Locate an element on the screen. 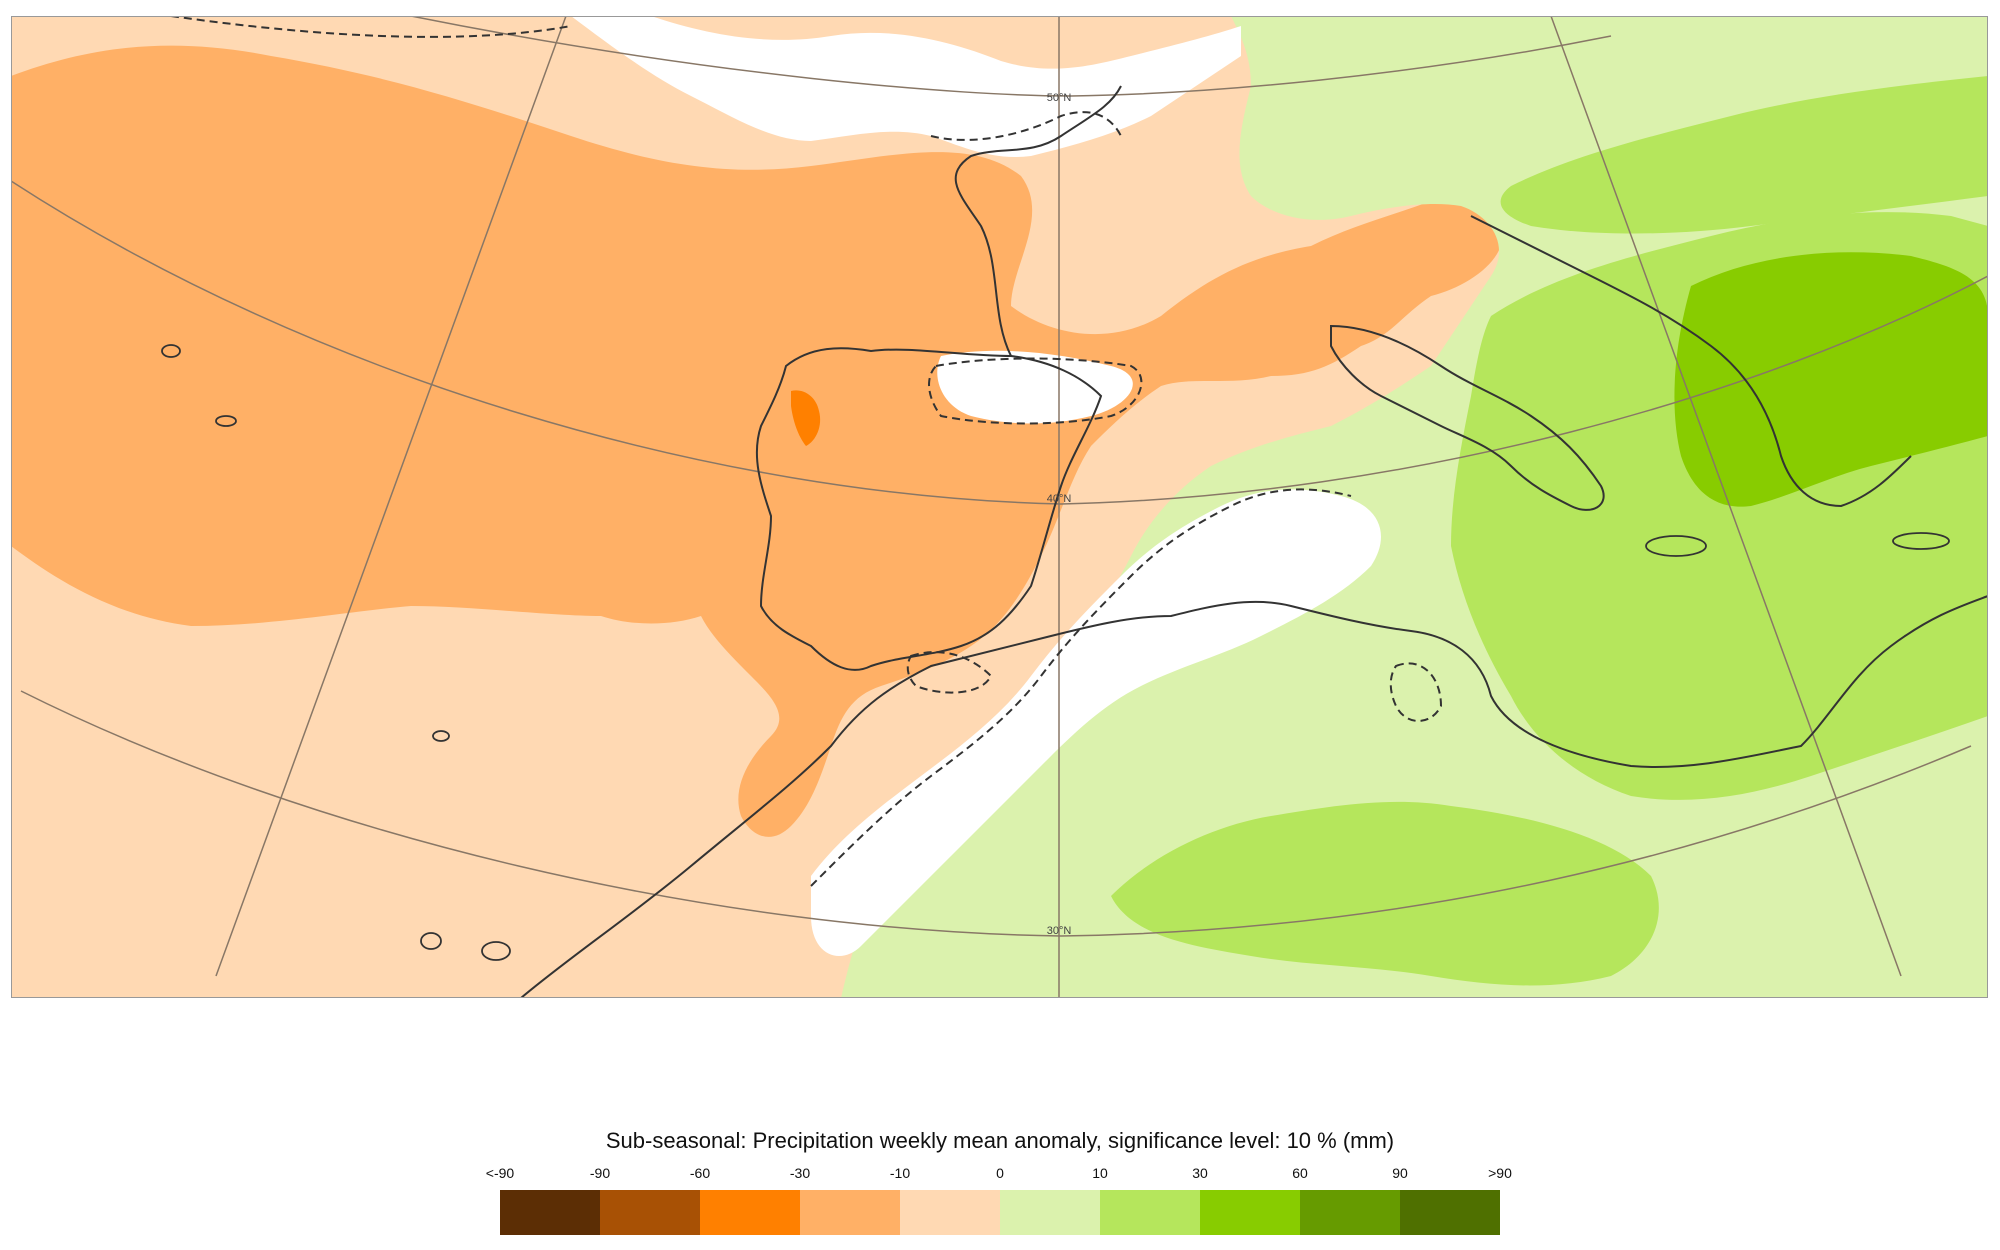 The height and width of the screenshot is (1250, 2000). legend-tick-label: -10 is located at coordinates (900, 1173).